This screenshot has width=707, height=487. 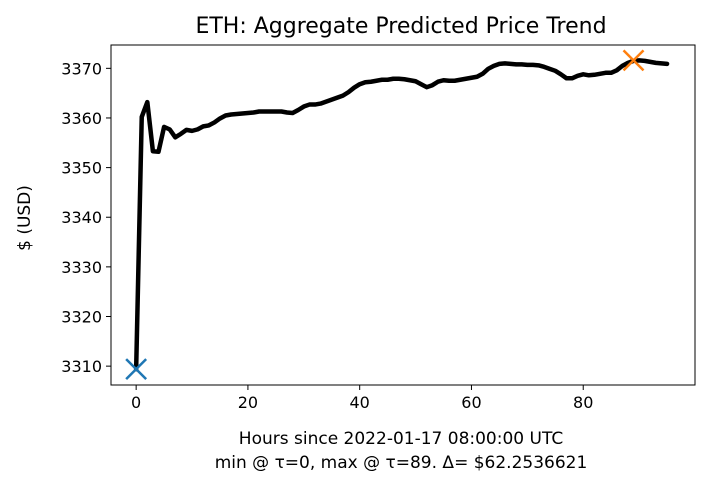 I want to click on x-tick-label: 40, so click(x=360, y=402).